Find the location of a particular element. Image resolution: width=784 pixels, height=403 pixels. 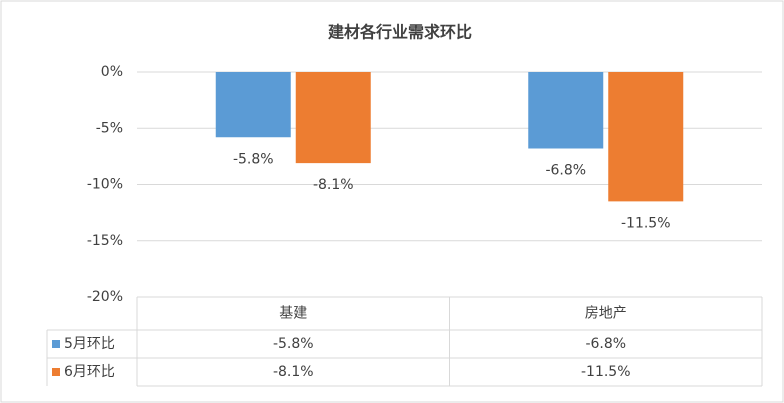

data-label: -11.5% is located at coordinates (646, 223).